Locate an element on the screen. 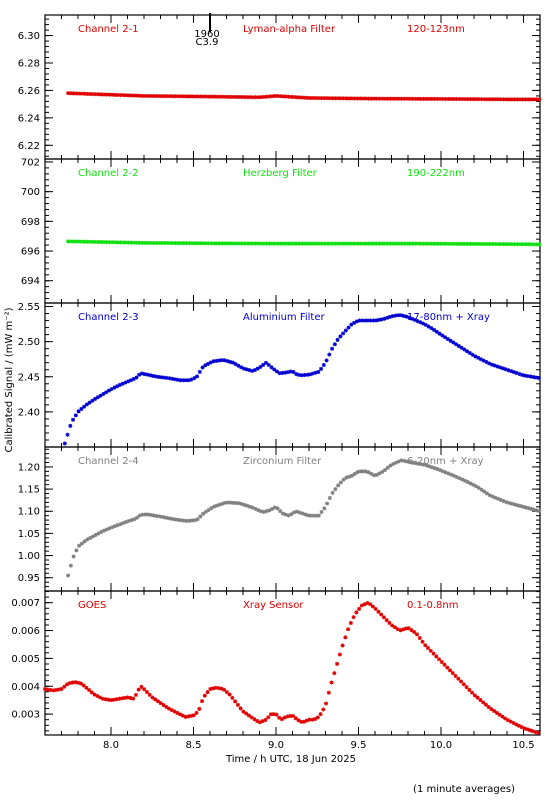 This screenshot has height=800, width=550. y-tick-label: 6.26 is located at coordinates (29, 91).